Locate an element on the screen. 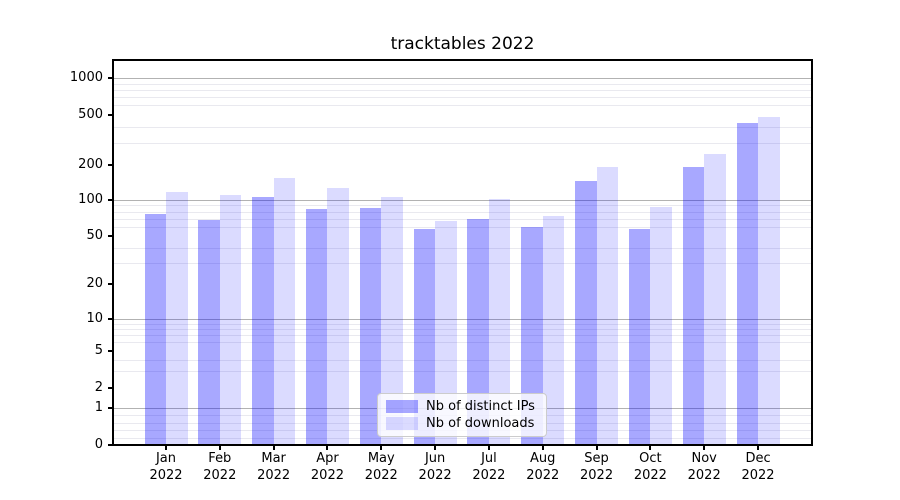 Image resolution: width=900 pixels, height=500 pixels. bar-downloads-jun is located at coordinates (446, 332).